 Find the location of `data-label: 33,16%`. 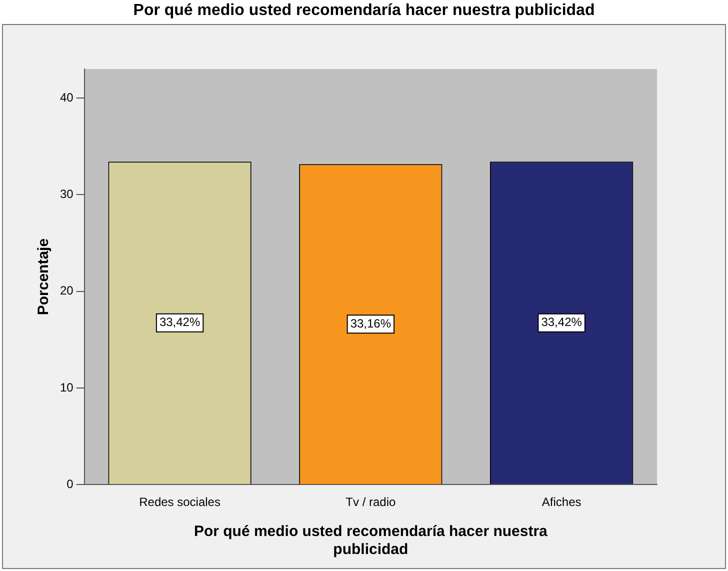

data-label: 33,16% is located at coordinates (371, 323).